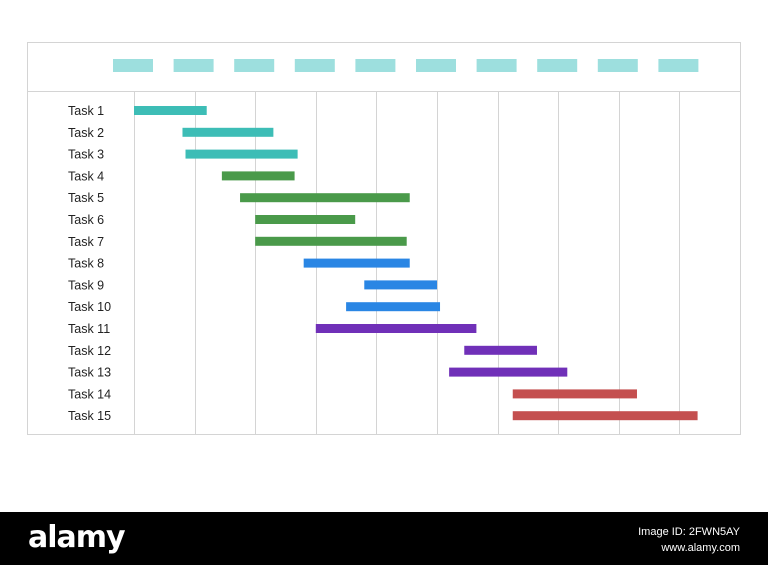  I want to click on task-label: Task 12, so click(89, 351).